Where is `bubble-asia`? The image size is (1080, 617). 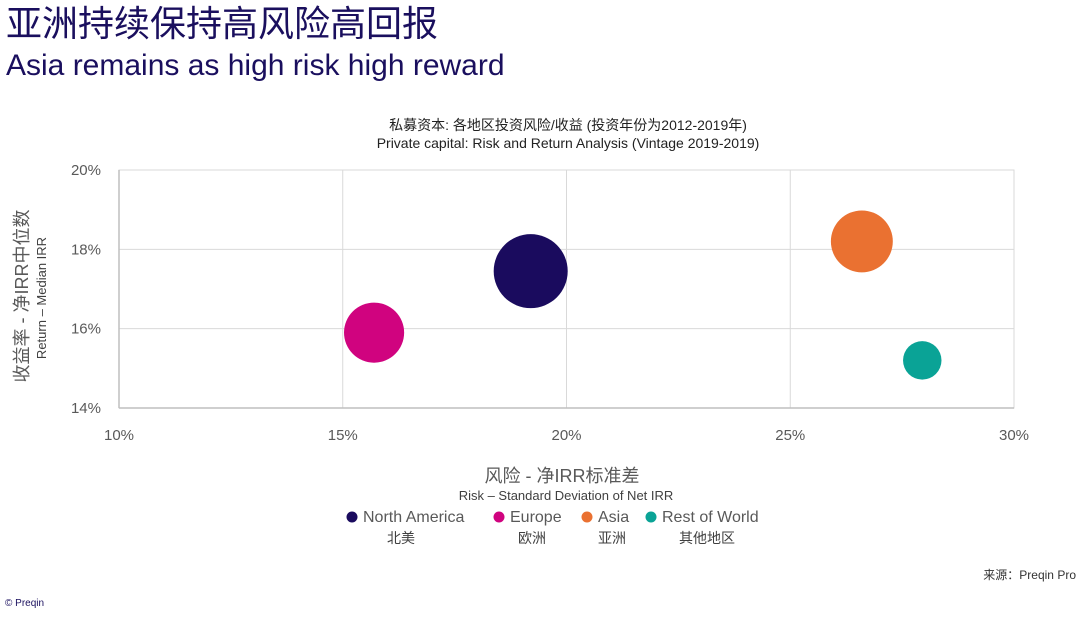
bubble-asia is located at coordinates (861, 241).